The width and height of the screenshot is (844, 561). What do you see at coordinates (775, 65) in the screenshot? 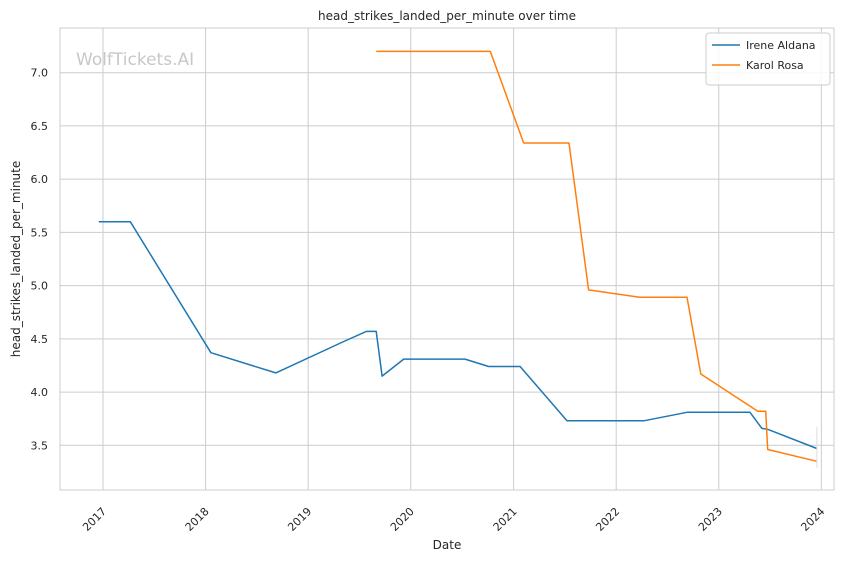
I see `legend-label: Karol Rosa` at bounding box center [775, 65].